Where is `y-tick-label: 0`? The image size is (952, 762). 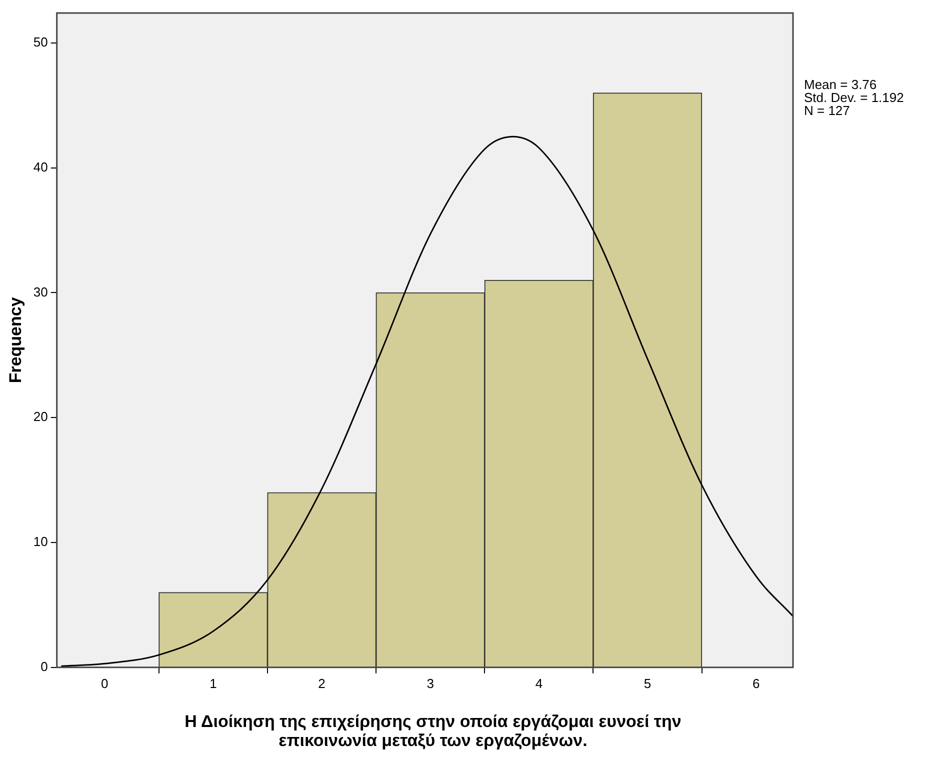
y-tick-label: 0 is located at coordinates (44, 666).